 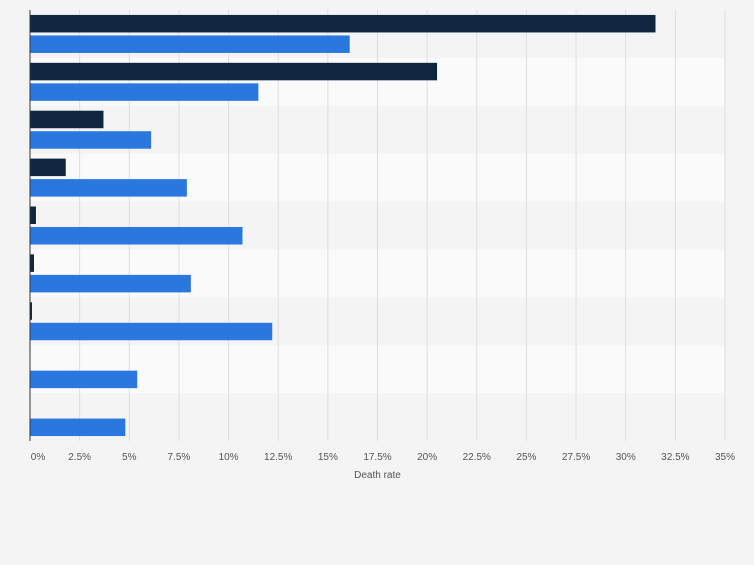 I want to click on bar-s1-r5, so click(x=110, y=283).